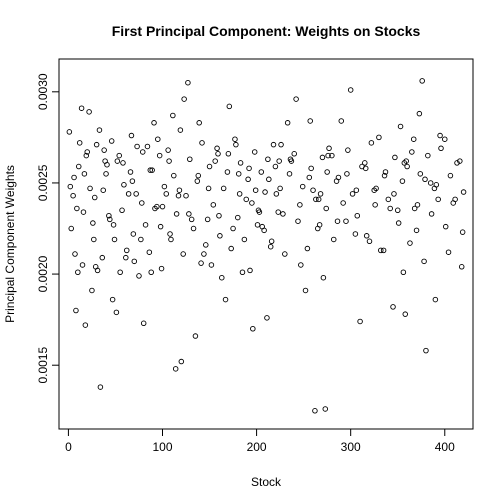 Image resolution: width=504 pixels, height=504 pixels. Describe the element at coordinates (351, 447) in the screenshot. I see `x-tick-label: 300` at that location.